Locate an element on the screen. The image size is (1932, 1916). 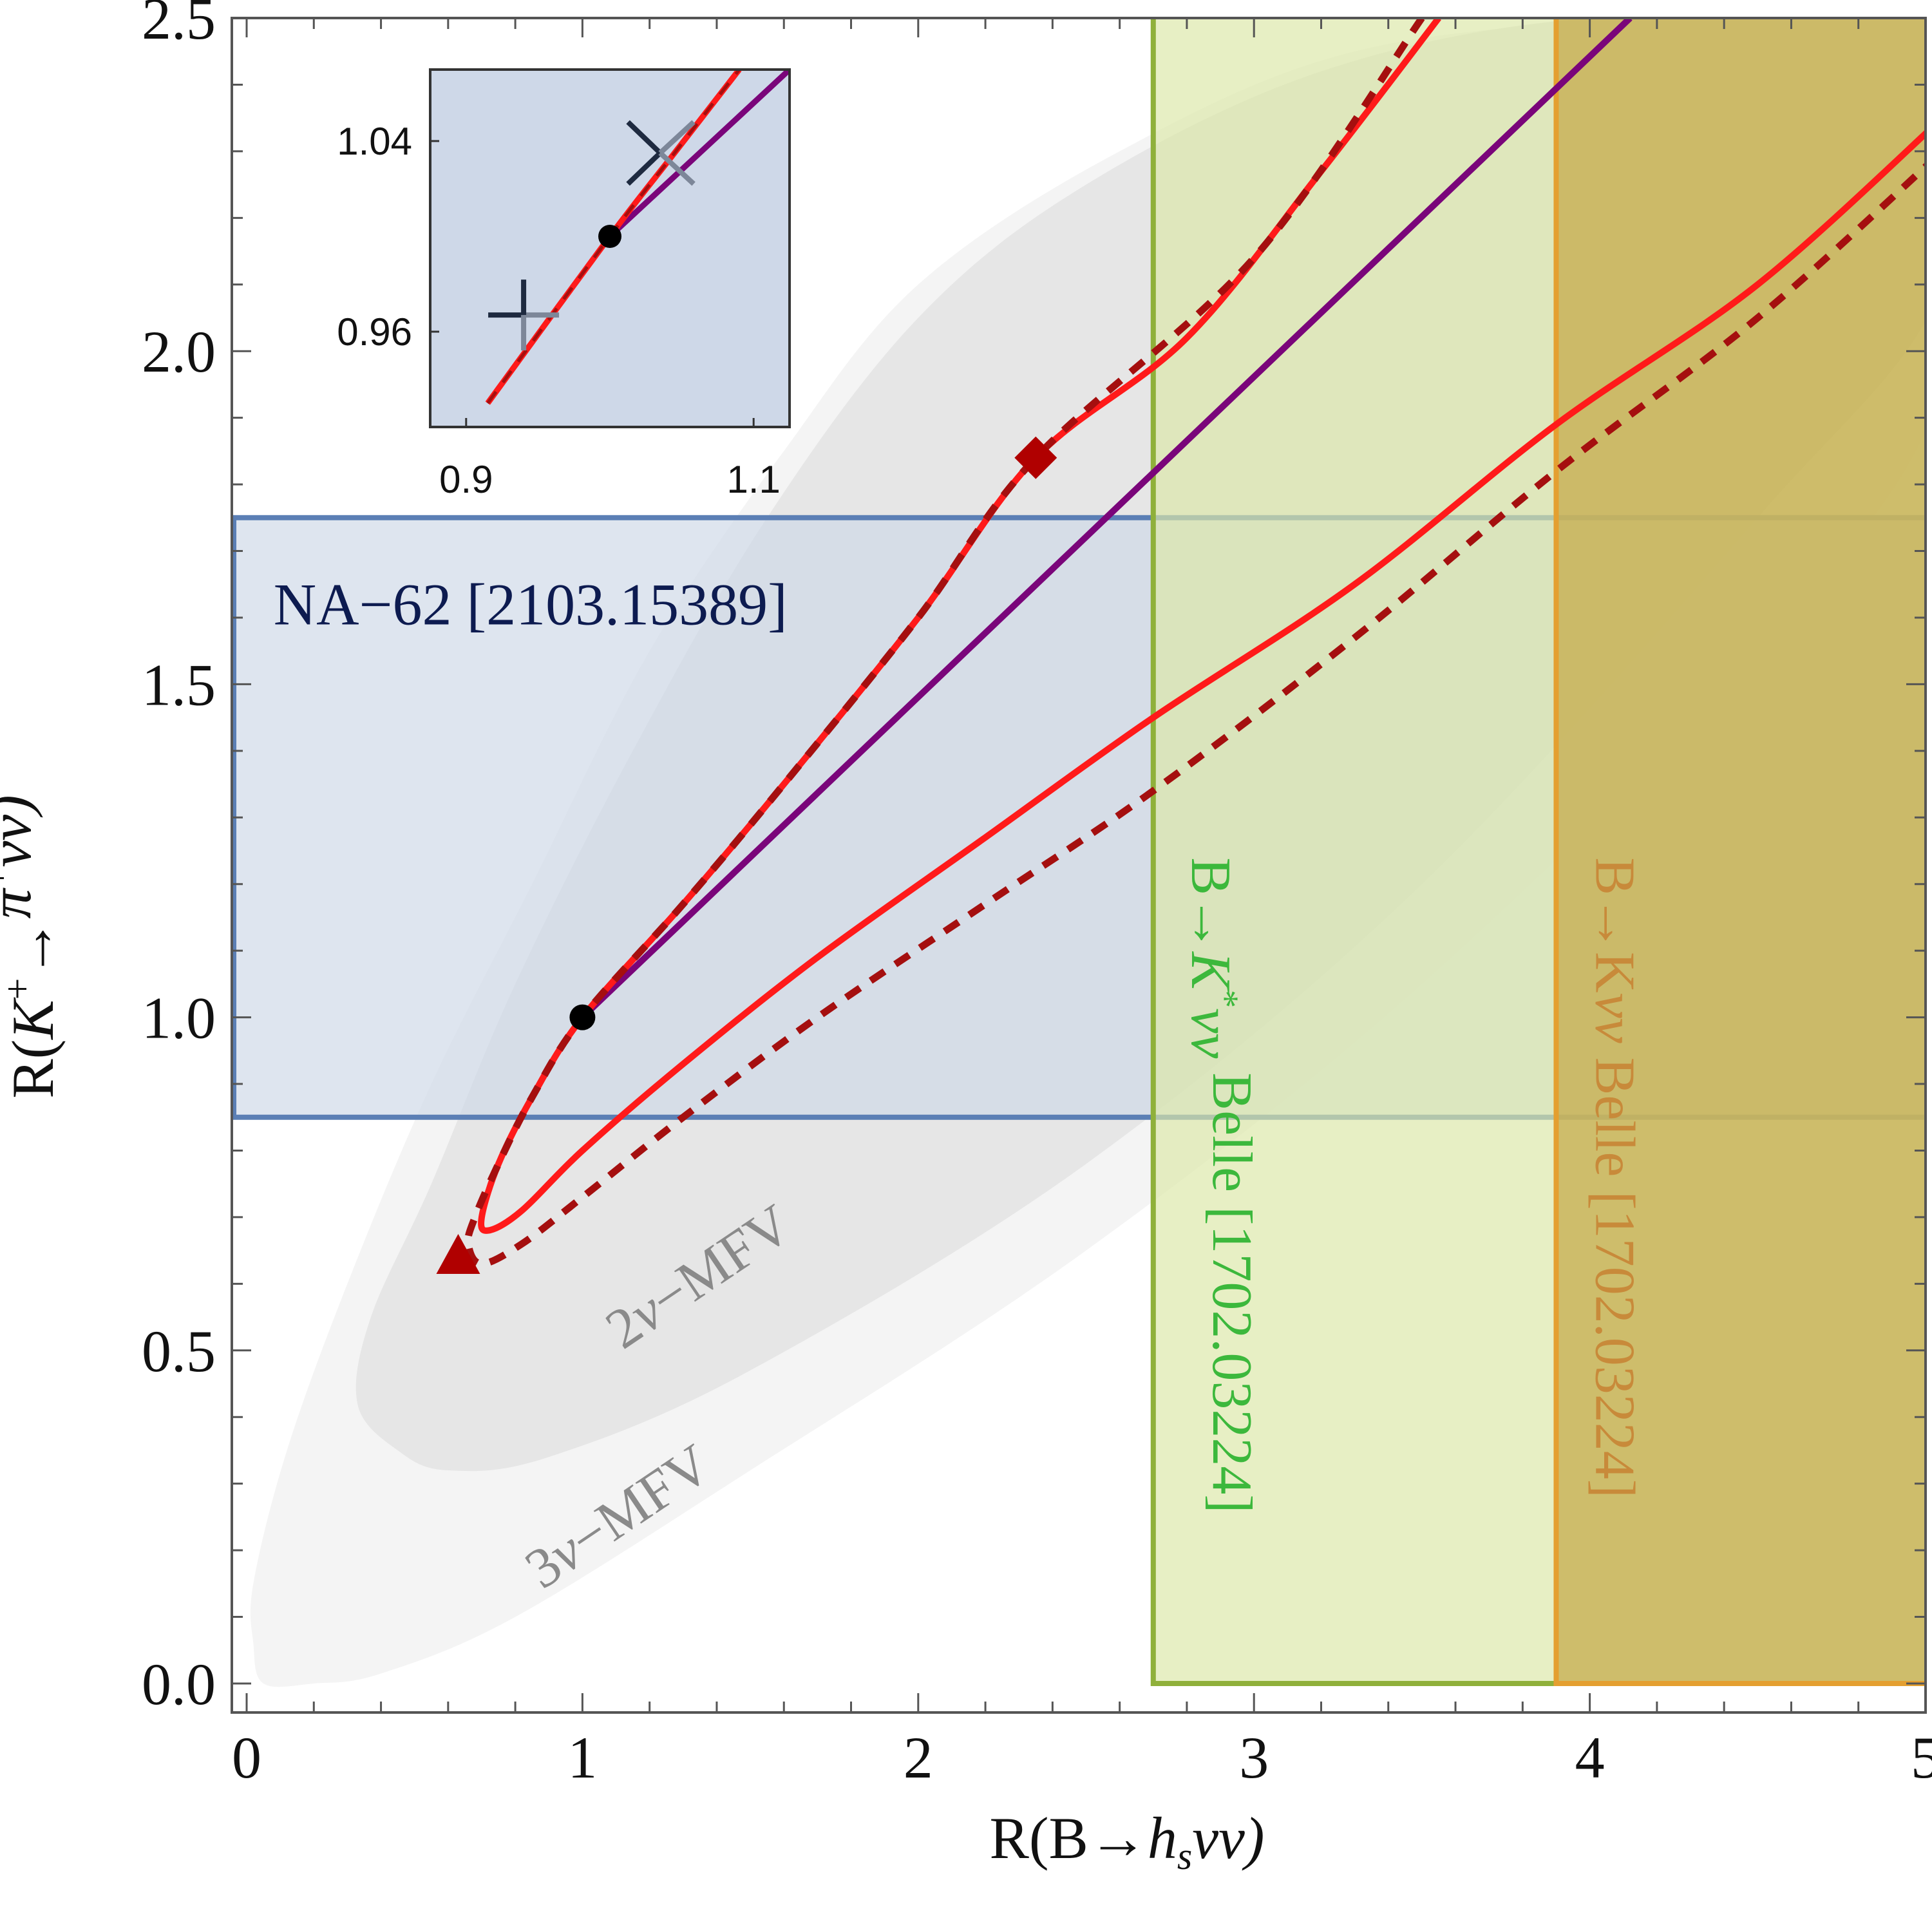
x-tick-label: 1 is located at coordinates (582, 1757).